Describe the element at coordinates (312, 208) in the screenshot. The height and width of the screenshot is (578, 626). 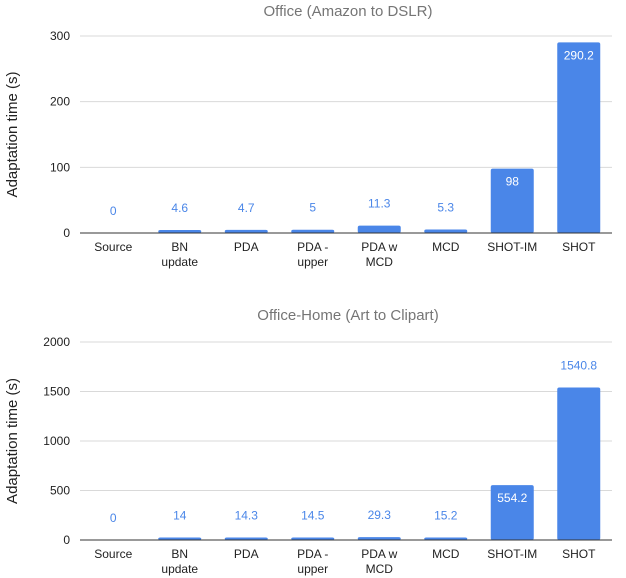
I see `data-label: 5` at that location.